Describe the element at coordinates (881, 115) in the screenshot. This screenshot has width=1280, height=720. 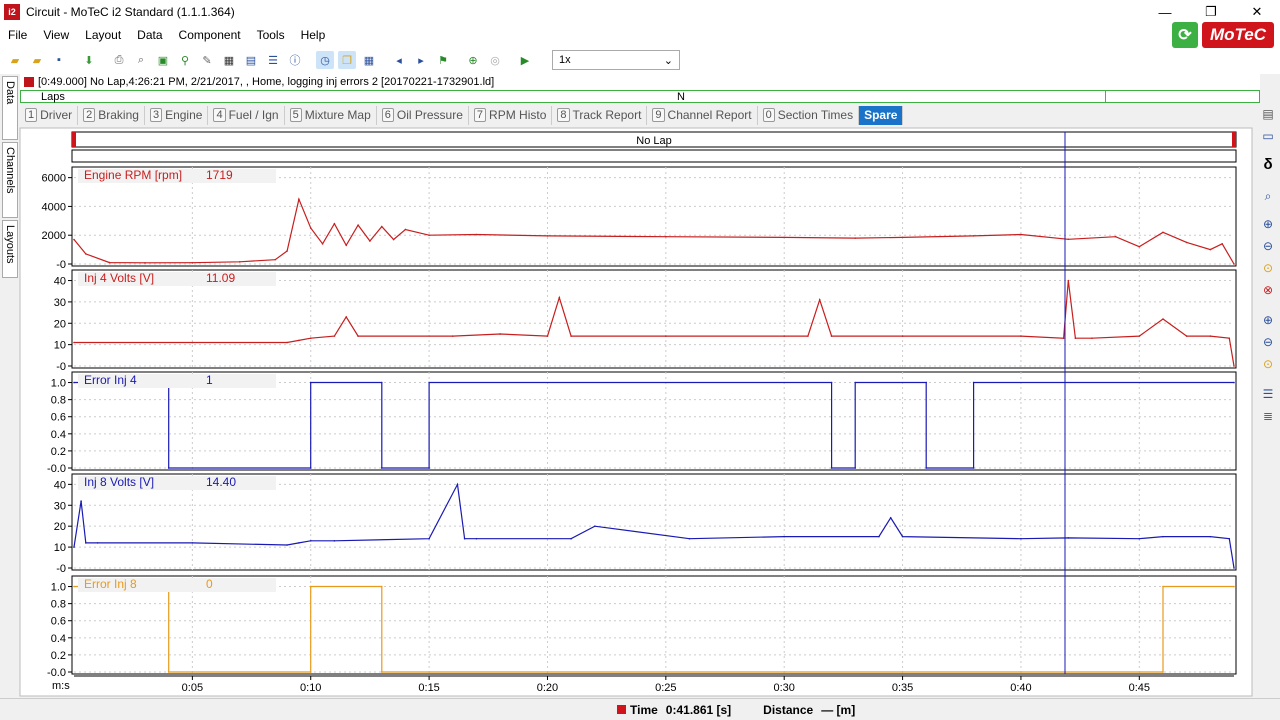
I see `tab-spare: Spare` at that location.